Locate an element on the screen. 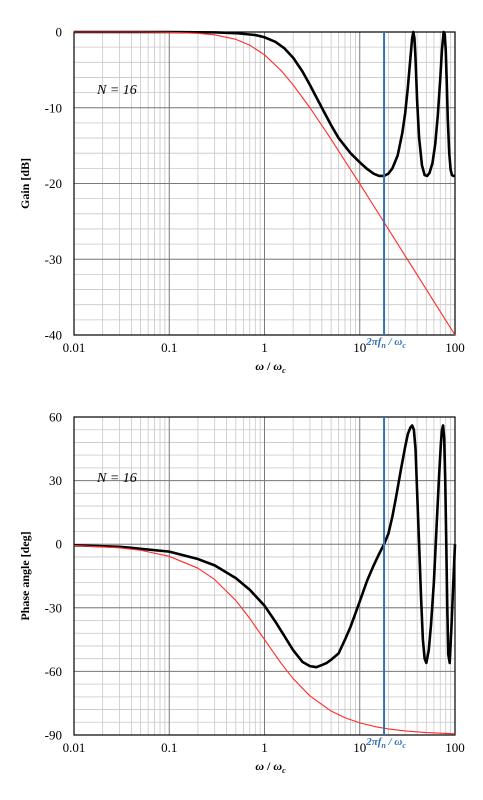  y-axis-label: Phase angle [deg] is located at coordinates (25, 575).